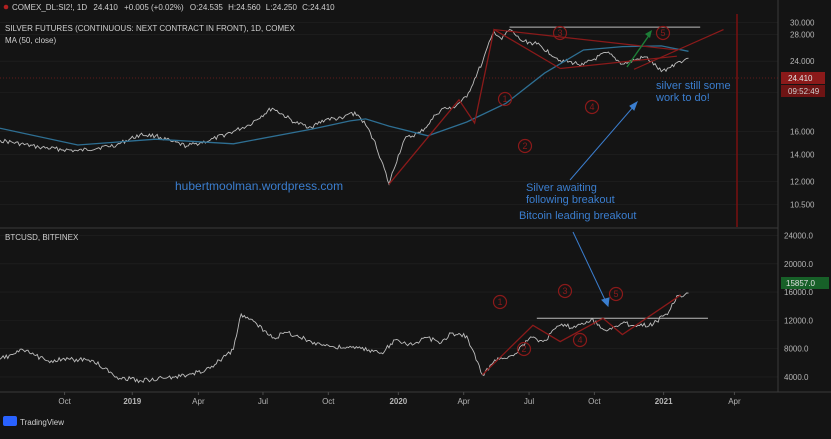 The image size is (831, 439). Describe the element at coordinates (232, 7) in the screenshot. I see `header-h-label: H:` at that location.